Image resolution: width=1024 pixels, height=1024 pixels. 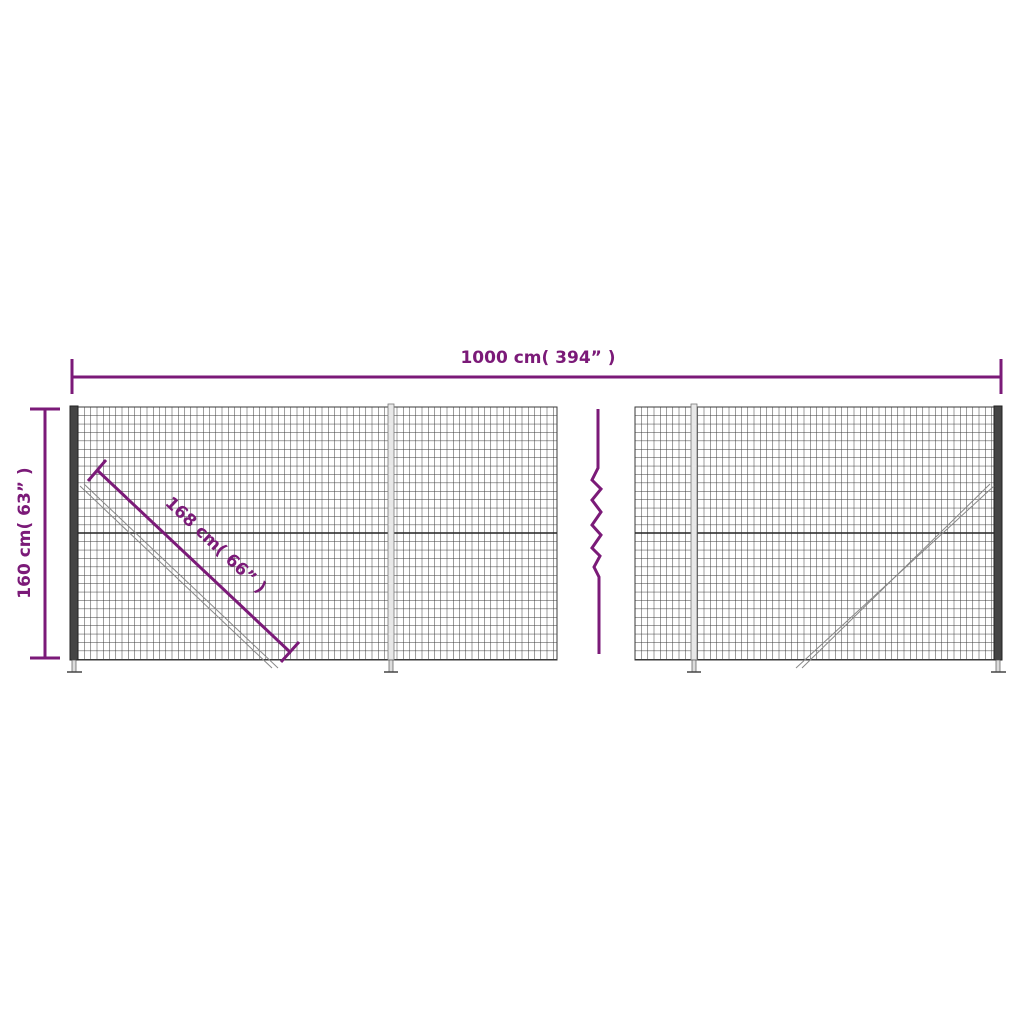 What do you see at coordinates (536, 371) in the screenshot?
I see `width-dimension: 1000 cm( 394” )` at bounding box center [536, 371].